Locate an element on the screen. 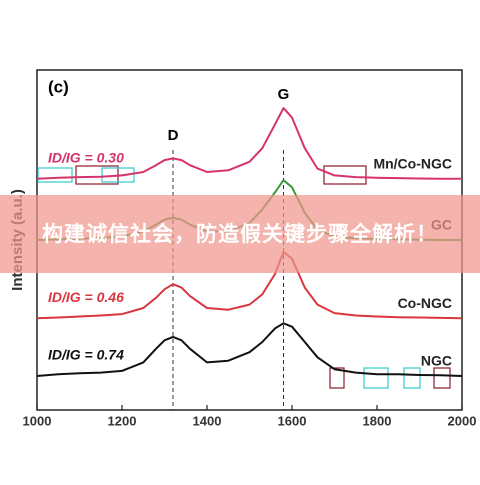  x-tick-label: 1000 is located at coordinates (37, 420).